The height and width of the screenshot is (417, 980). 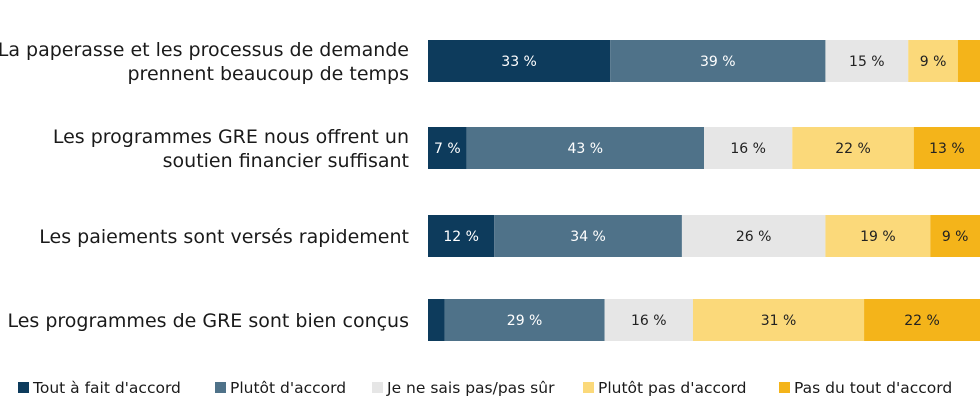 I want to click on data-label: 12 %, so click(x=461, y=237).